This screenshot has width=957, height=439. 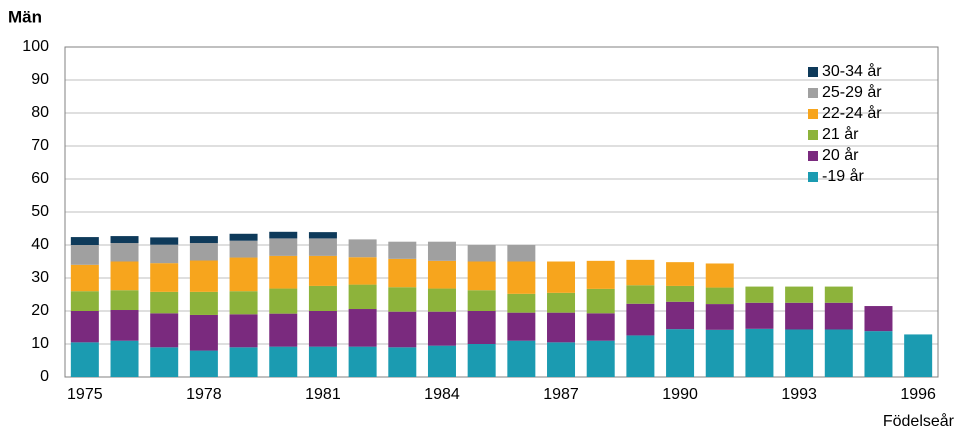 I want to click on x-axis-label: Födelseår, so click(x=919, y=421).